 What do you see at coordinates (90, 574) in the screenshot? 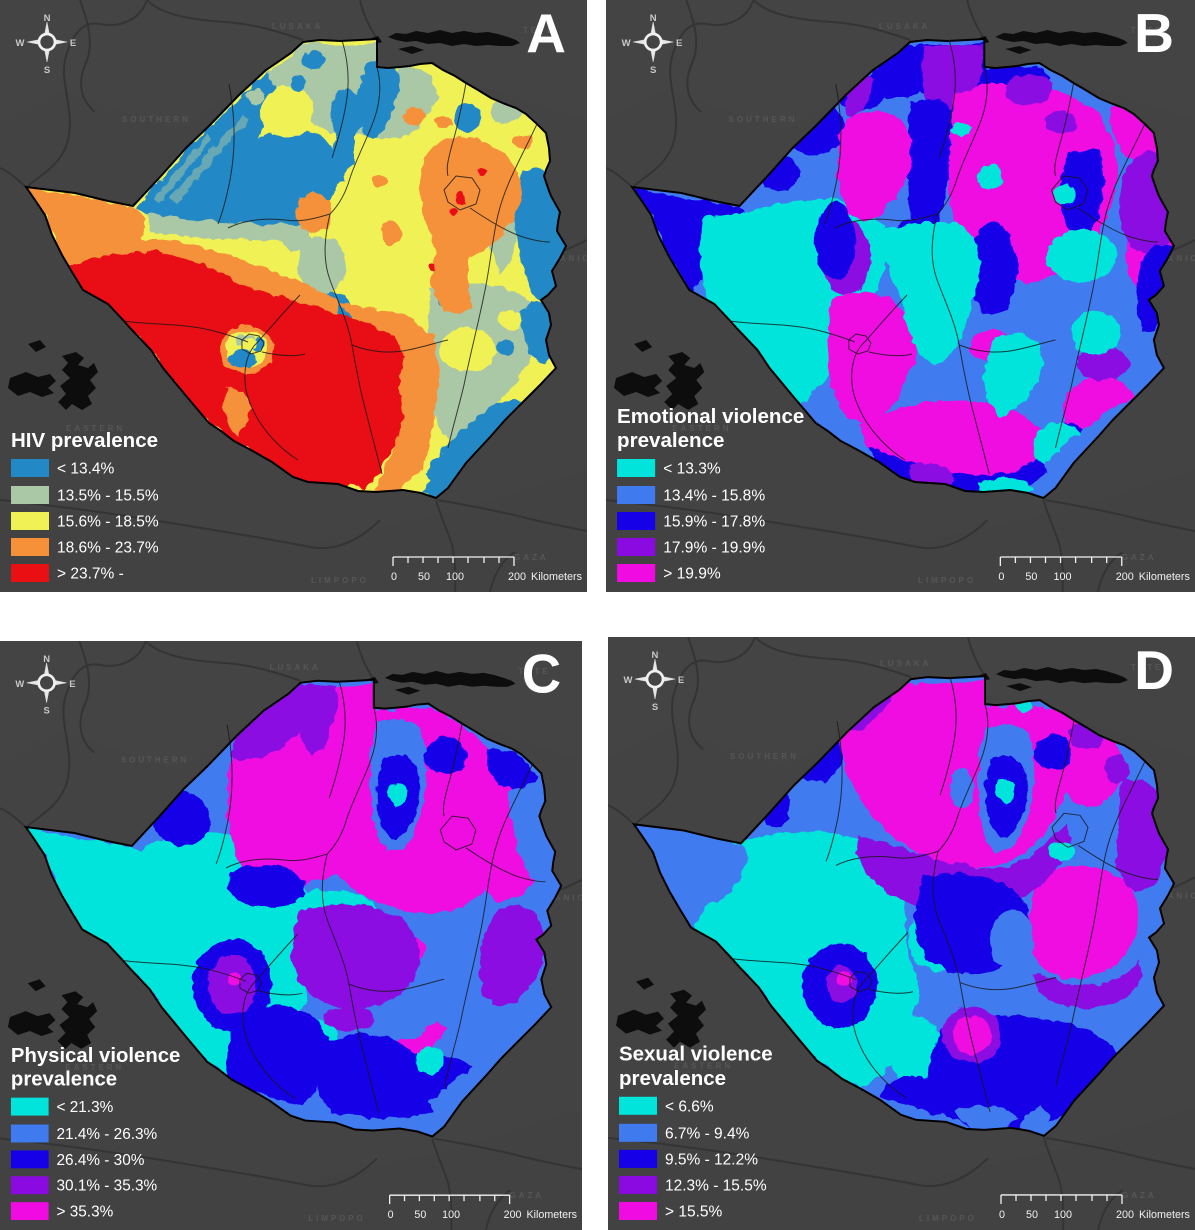
I see `svg-text: > 23.7% -` at bounding box center [90, 574].